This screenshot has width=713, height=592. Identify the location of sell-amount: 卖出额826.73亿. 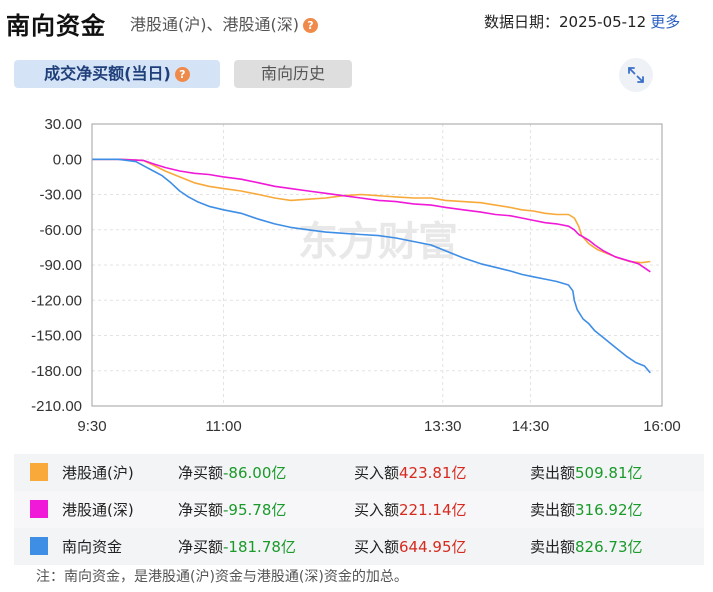
(586, 546).